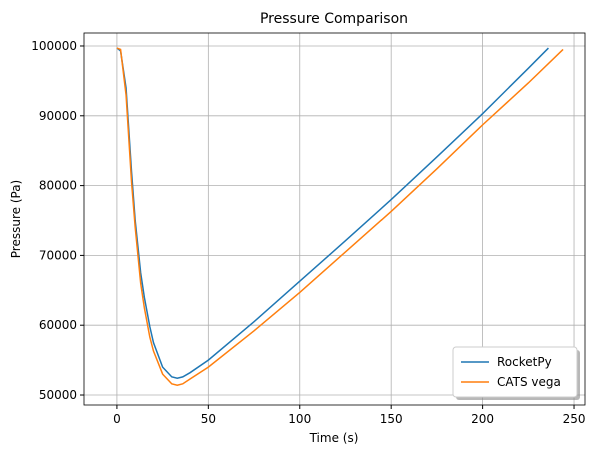 This screenshot has height=459, width=597. What do you see at coordinates (391, 419) in the screenshot?
I see `x-tick-label: 150` at bounding box center [391, 419].